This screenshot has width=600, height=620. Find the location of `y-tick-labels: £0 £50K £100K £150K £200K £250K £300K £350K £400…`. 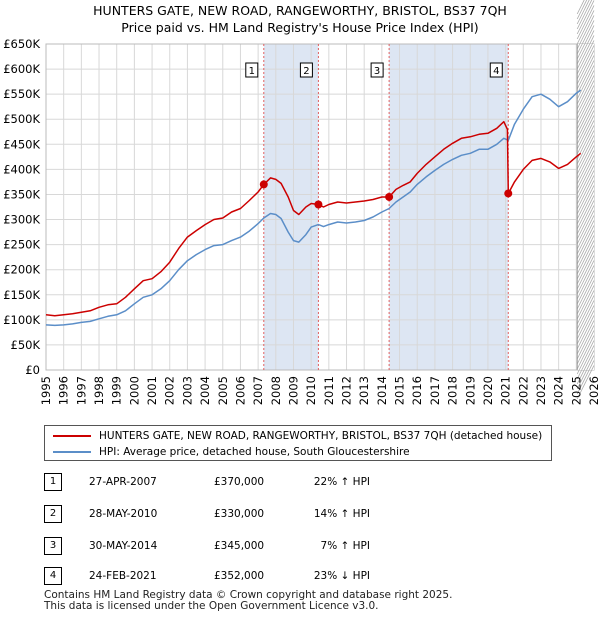

y-tick-labels: £0 £50K £100K £150K £200K £250K £300K £350K £400… is located at coordinates (21, 207).